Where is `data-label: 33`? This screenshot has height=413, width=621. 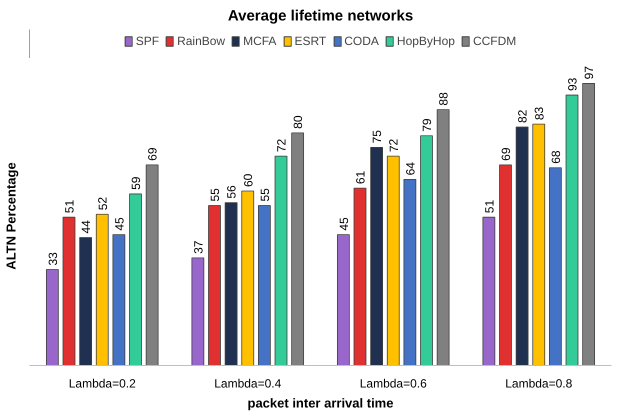
data-label: 33 is located at coordinates (53, 259).